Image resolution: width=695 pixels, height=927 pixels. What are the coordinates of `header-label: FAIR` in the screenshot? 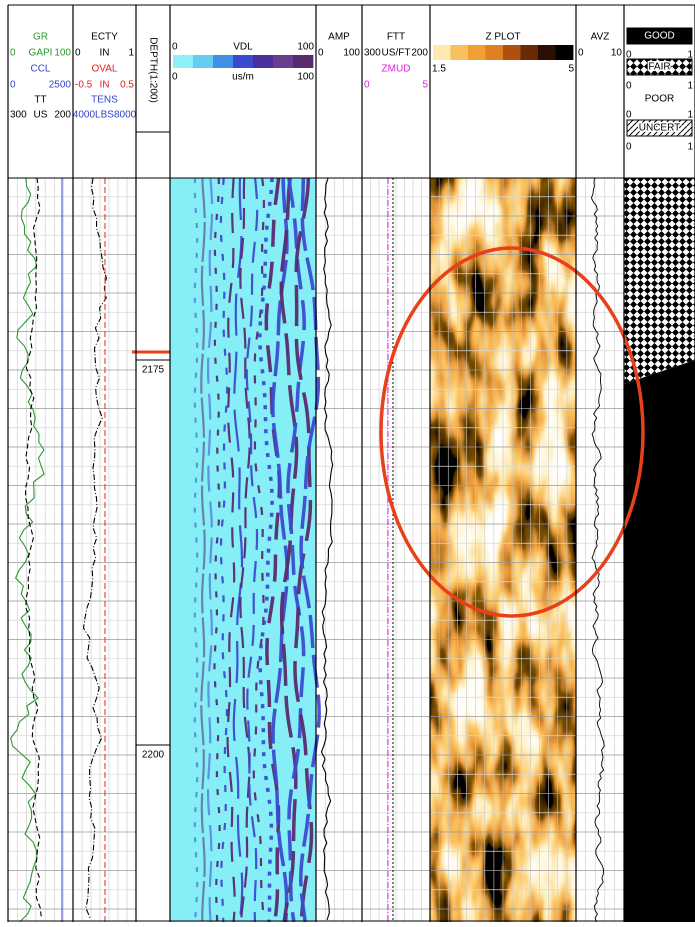 It's located at (659, 67).